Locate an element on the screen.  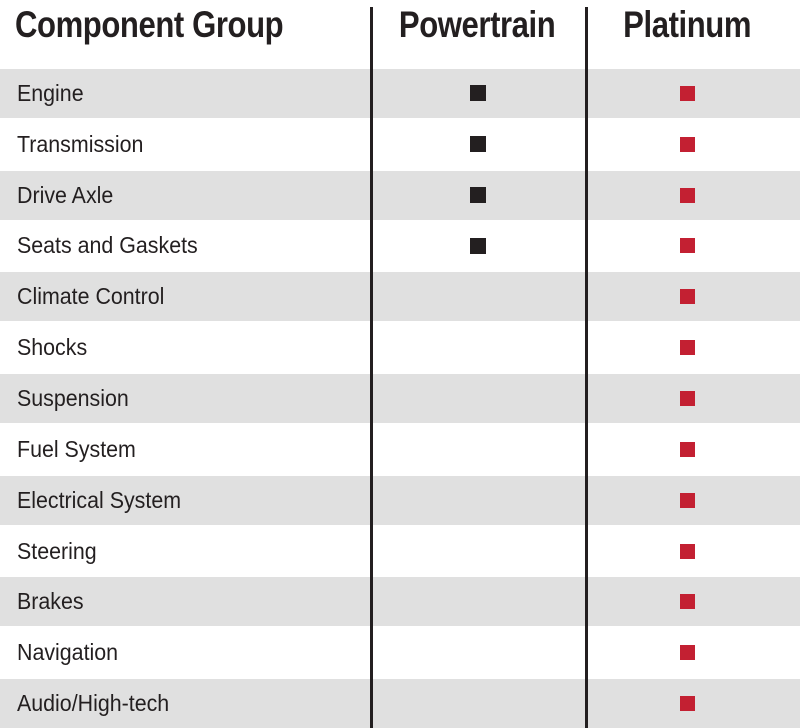
component-group-cell: Transmission is located at coordinates (185, 144).